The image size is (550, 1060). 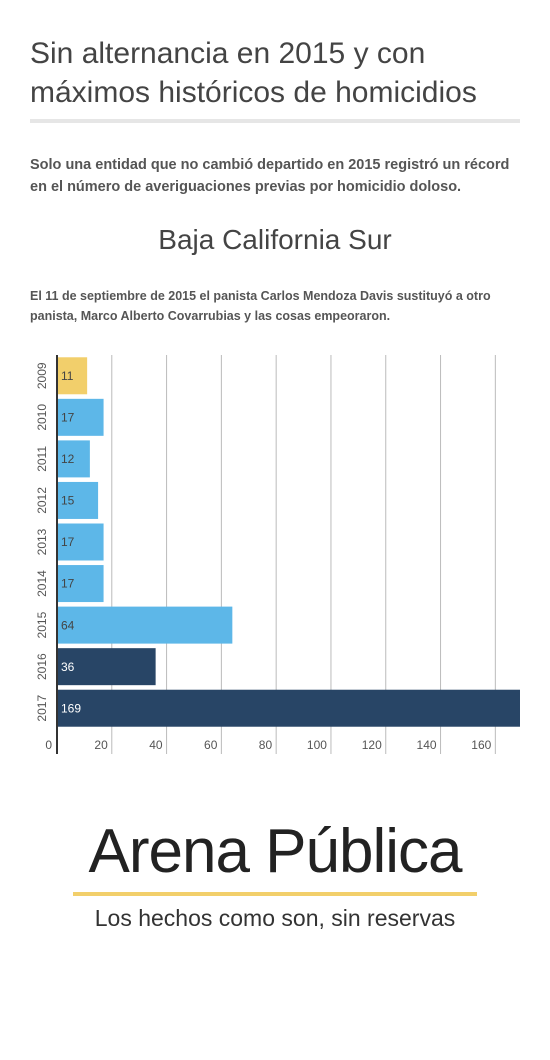 I want to click on x-tick-label: 40, so click(x=156, y=745).